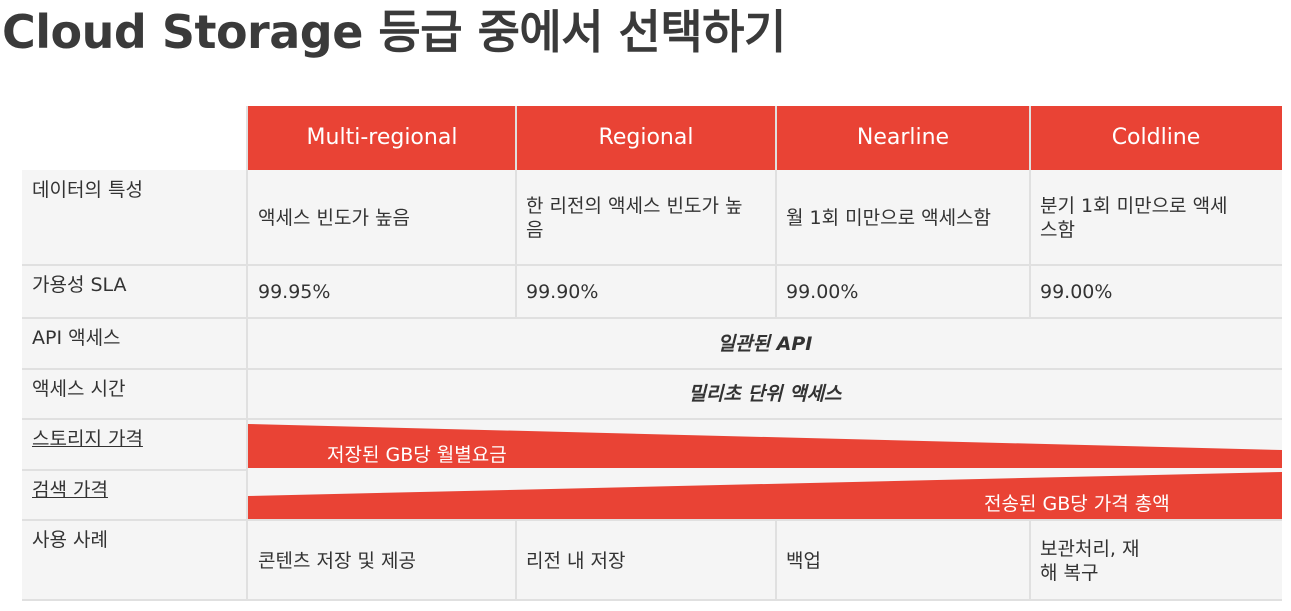 The image size is (1291, 611). I want to click on characteristics-coldline: 분기 1회 미만으로 액세스함, so click(1134, 217).